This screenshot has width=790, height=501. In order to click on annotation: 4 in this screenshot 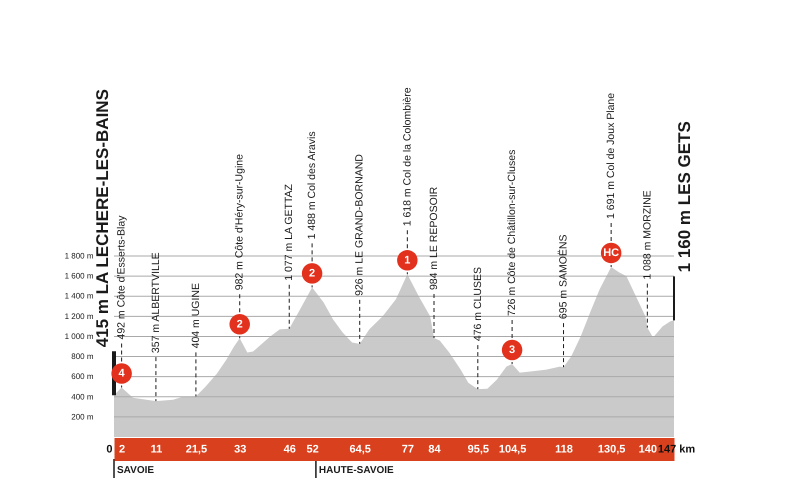, I will do `click(122, 374)`.